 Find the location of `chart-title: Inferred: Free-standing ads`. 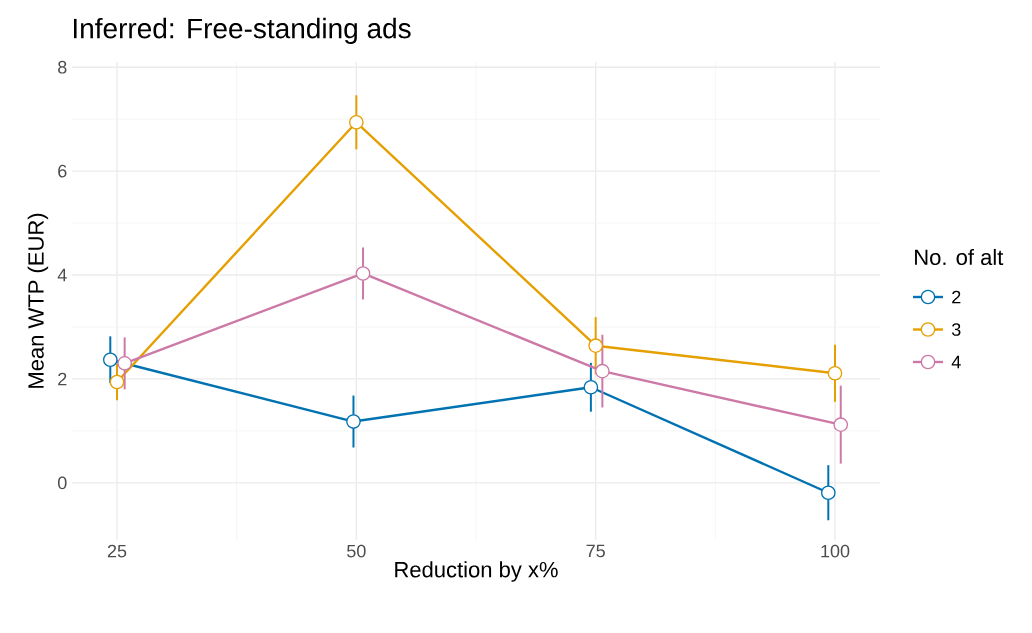

chart-title: Inferred: Free-standing ads is located at coordinates (242, 30).